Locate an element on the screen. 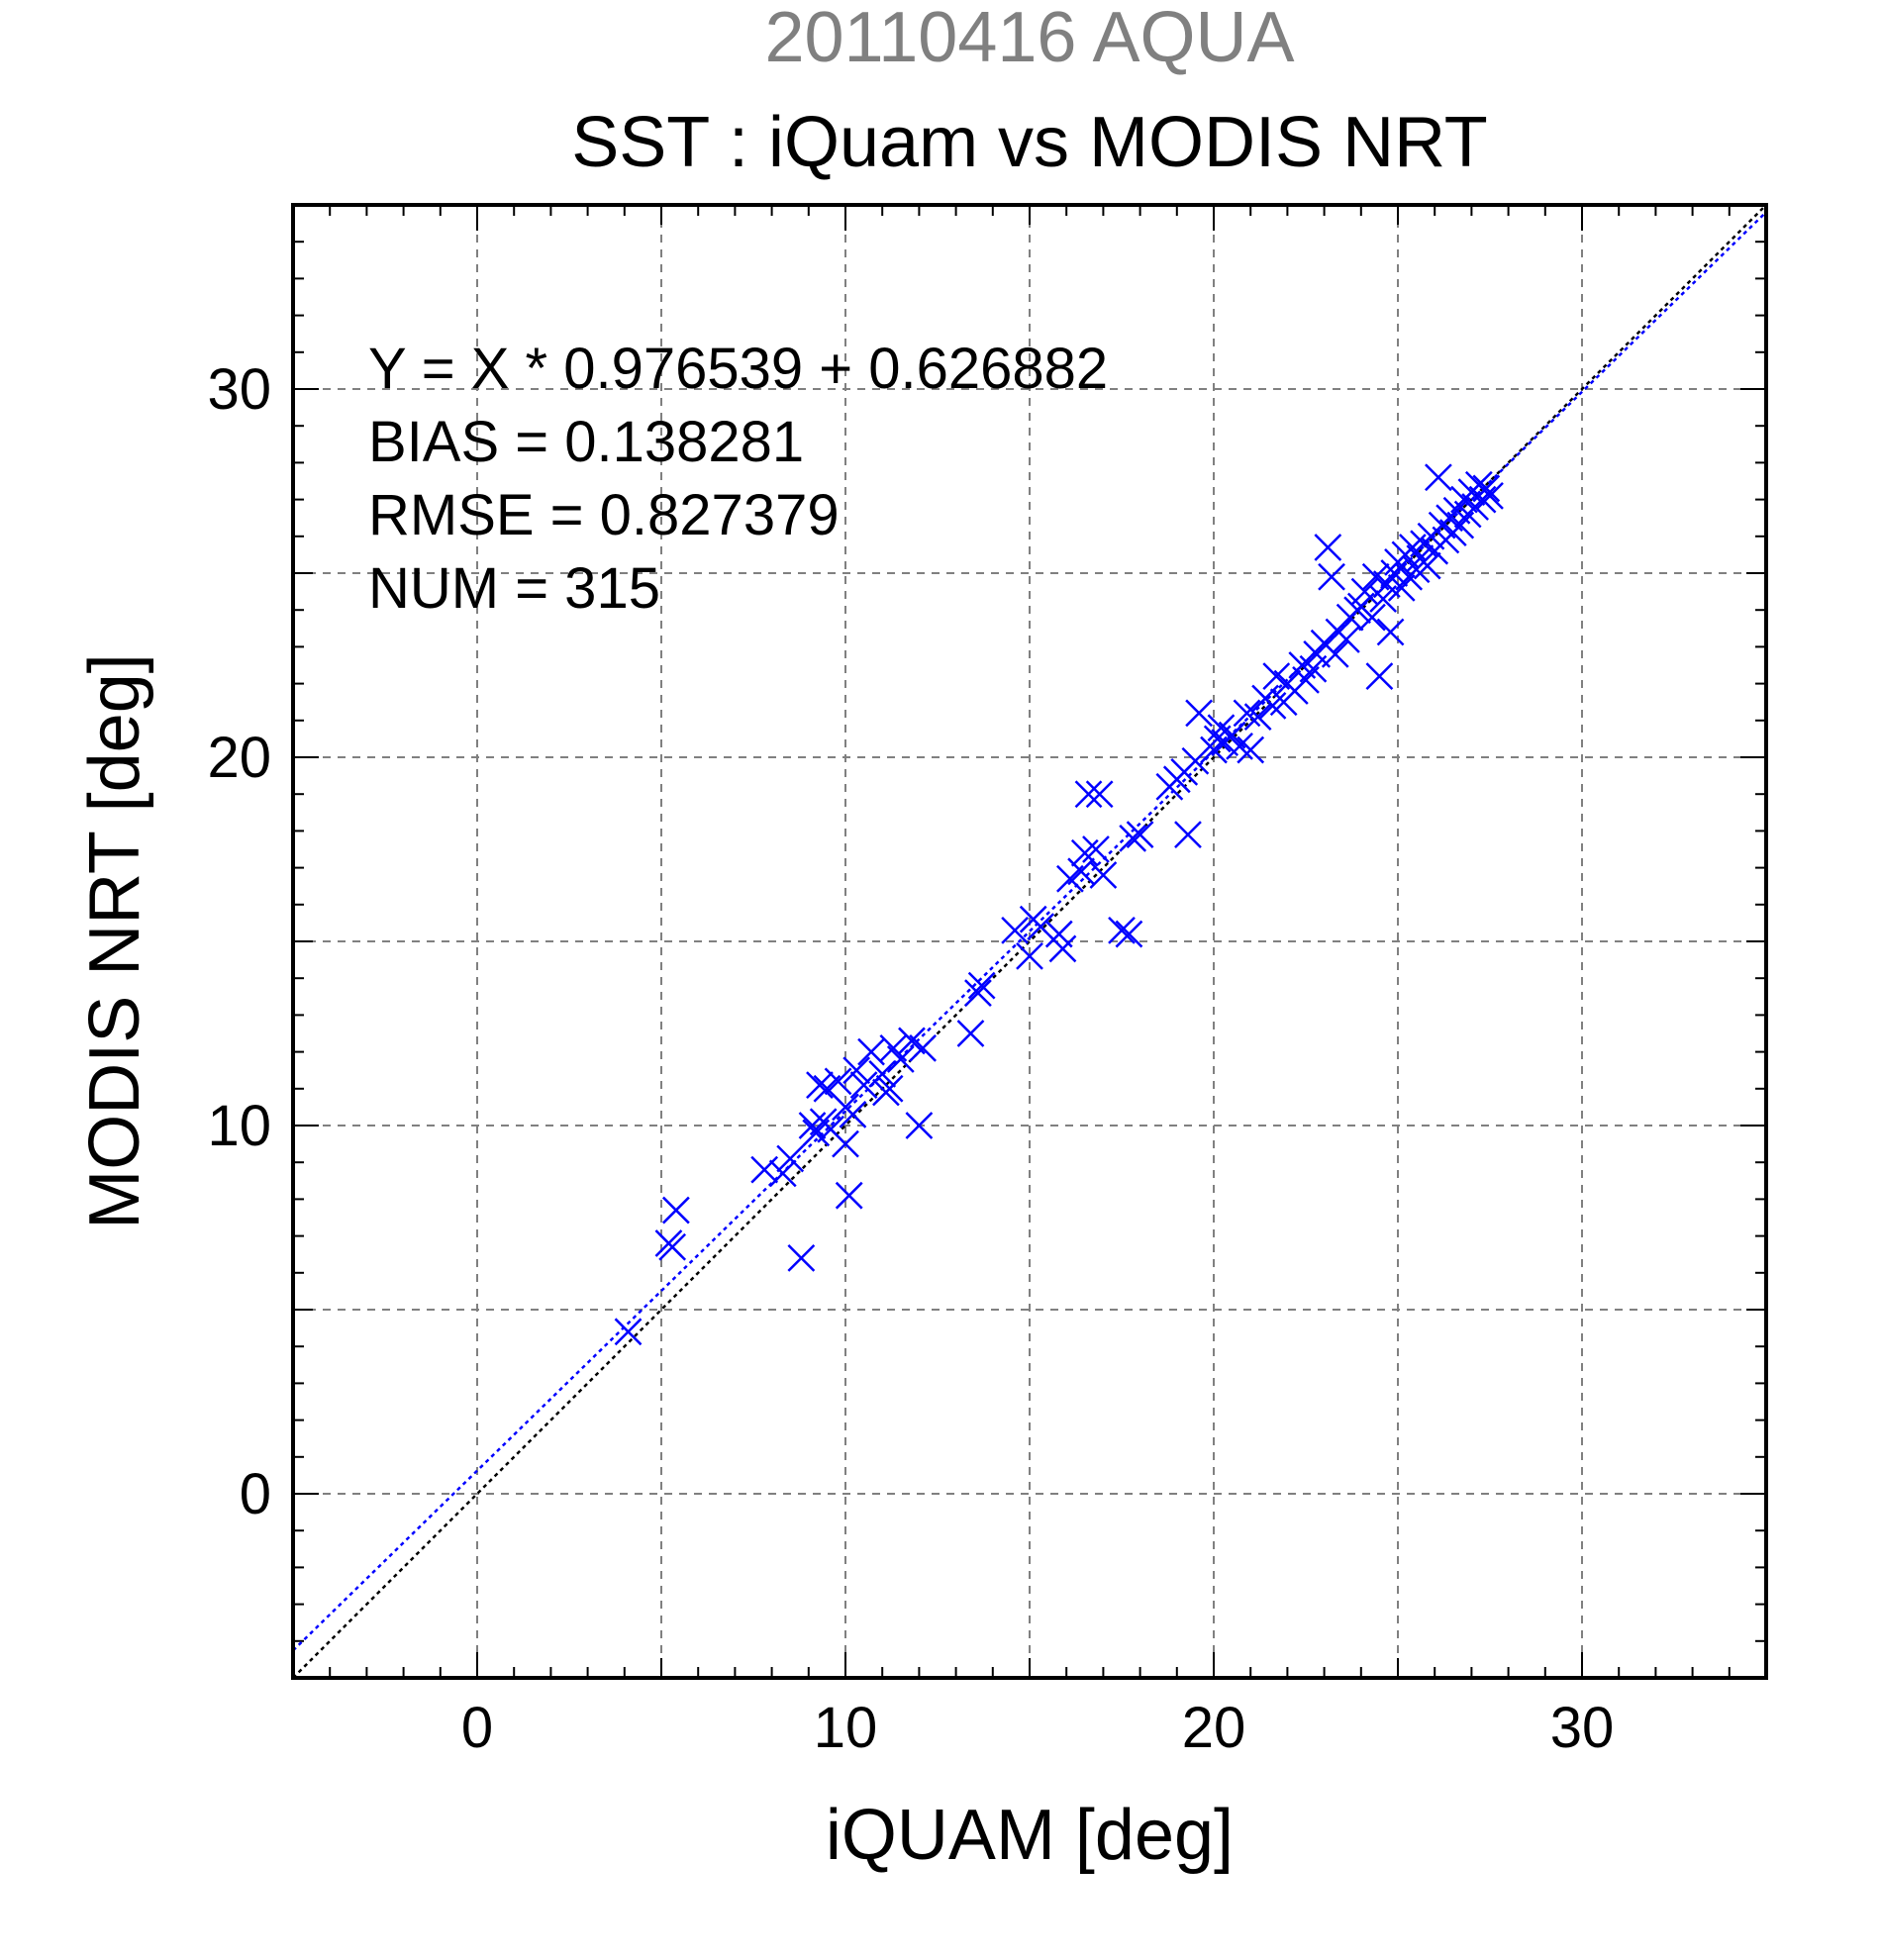 This screenshot has height=1960, width=1881. bias-text: BIAS = 0.138281 is located at coordinates (586, 442).